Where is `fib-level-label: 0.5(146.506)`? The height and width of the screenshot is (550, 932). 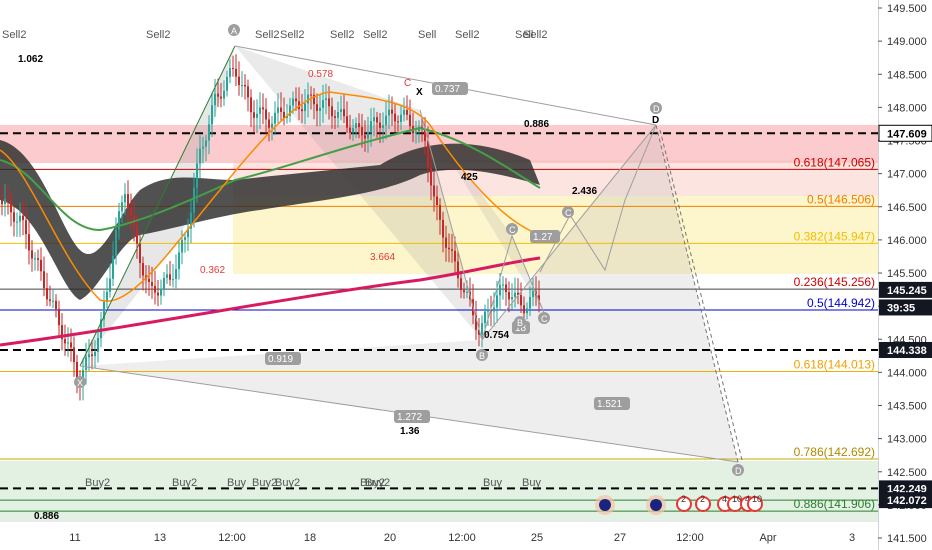 fib-level-label: 0.5(146.506) is located at coordinates (841, 199).